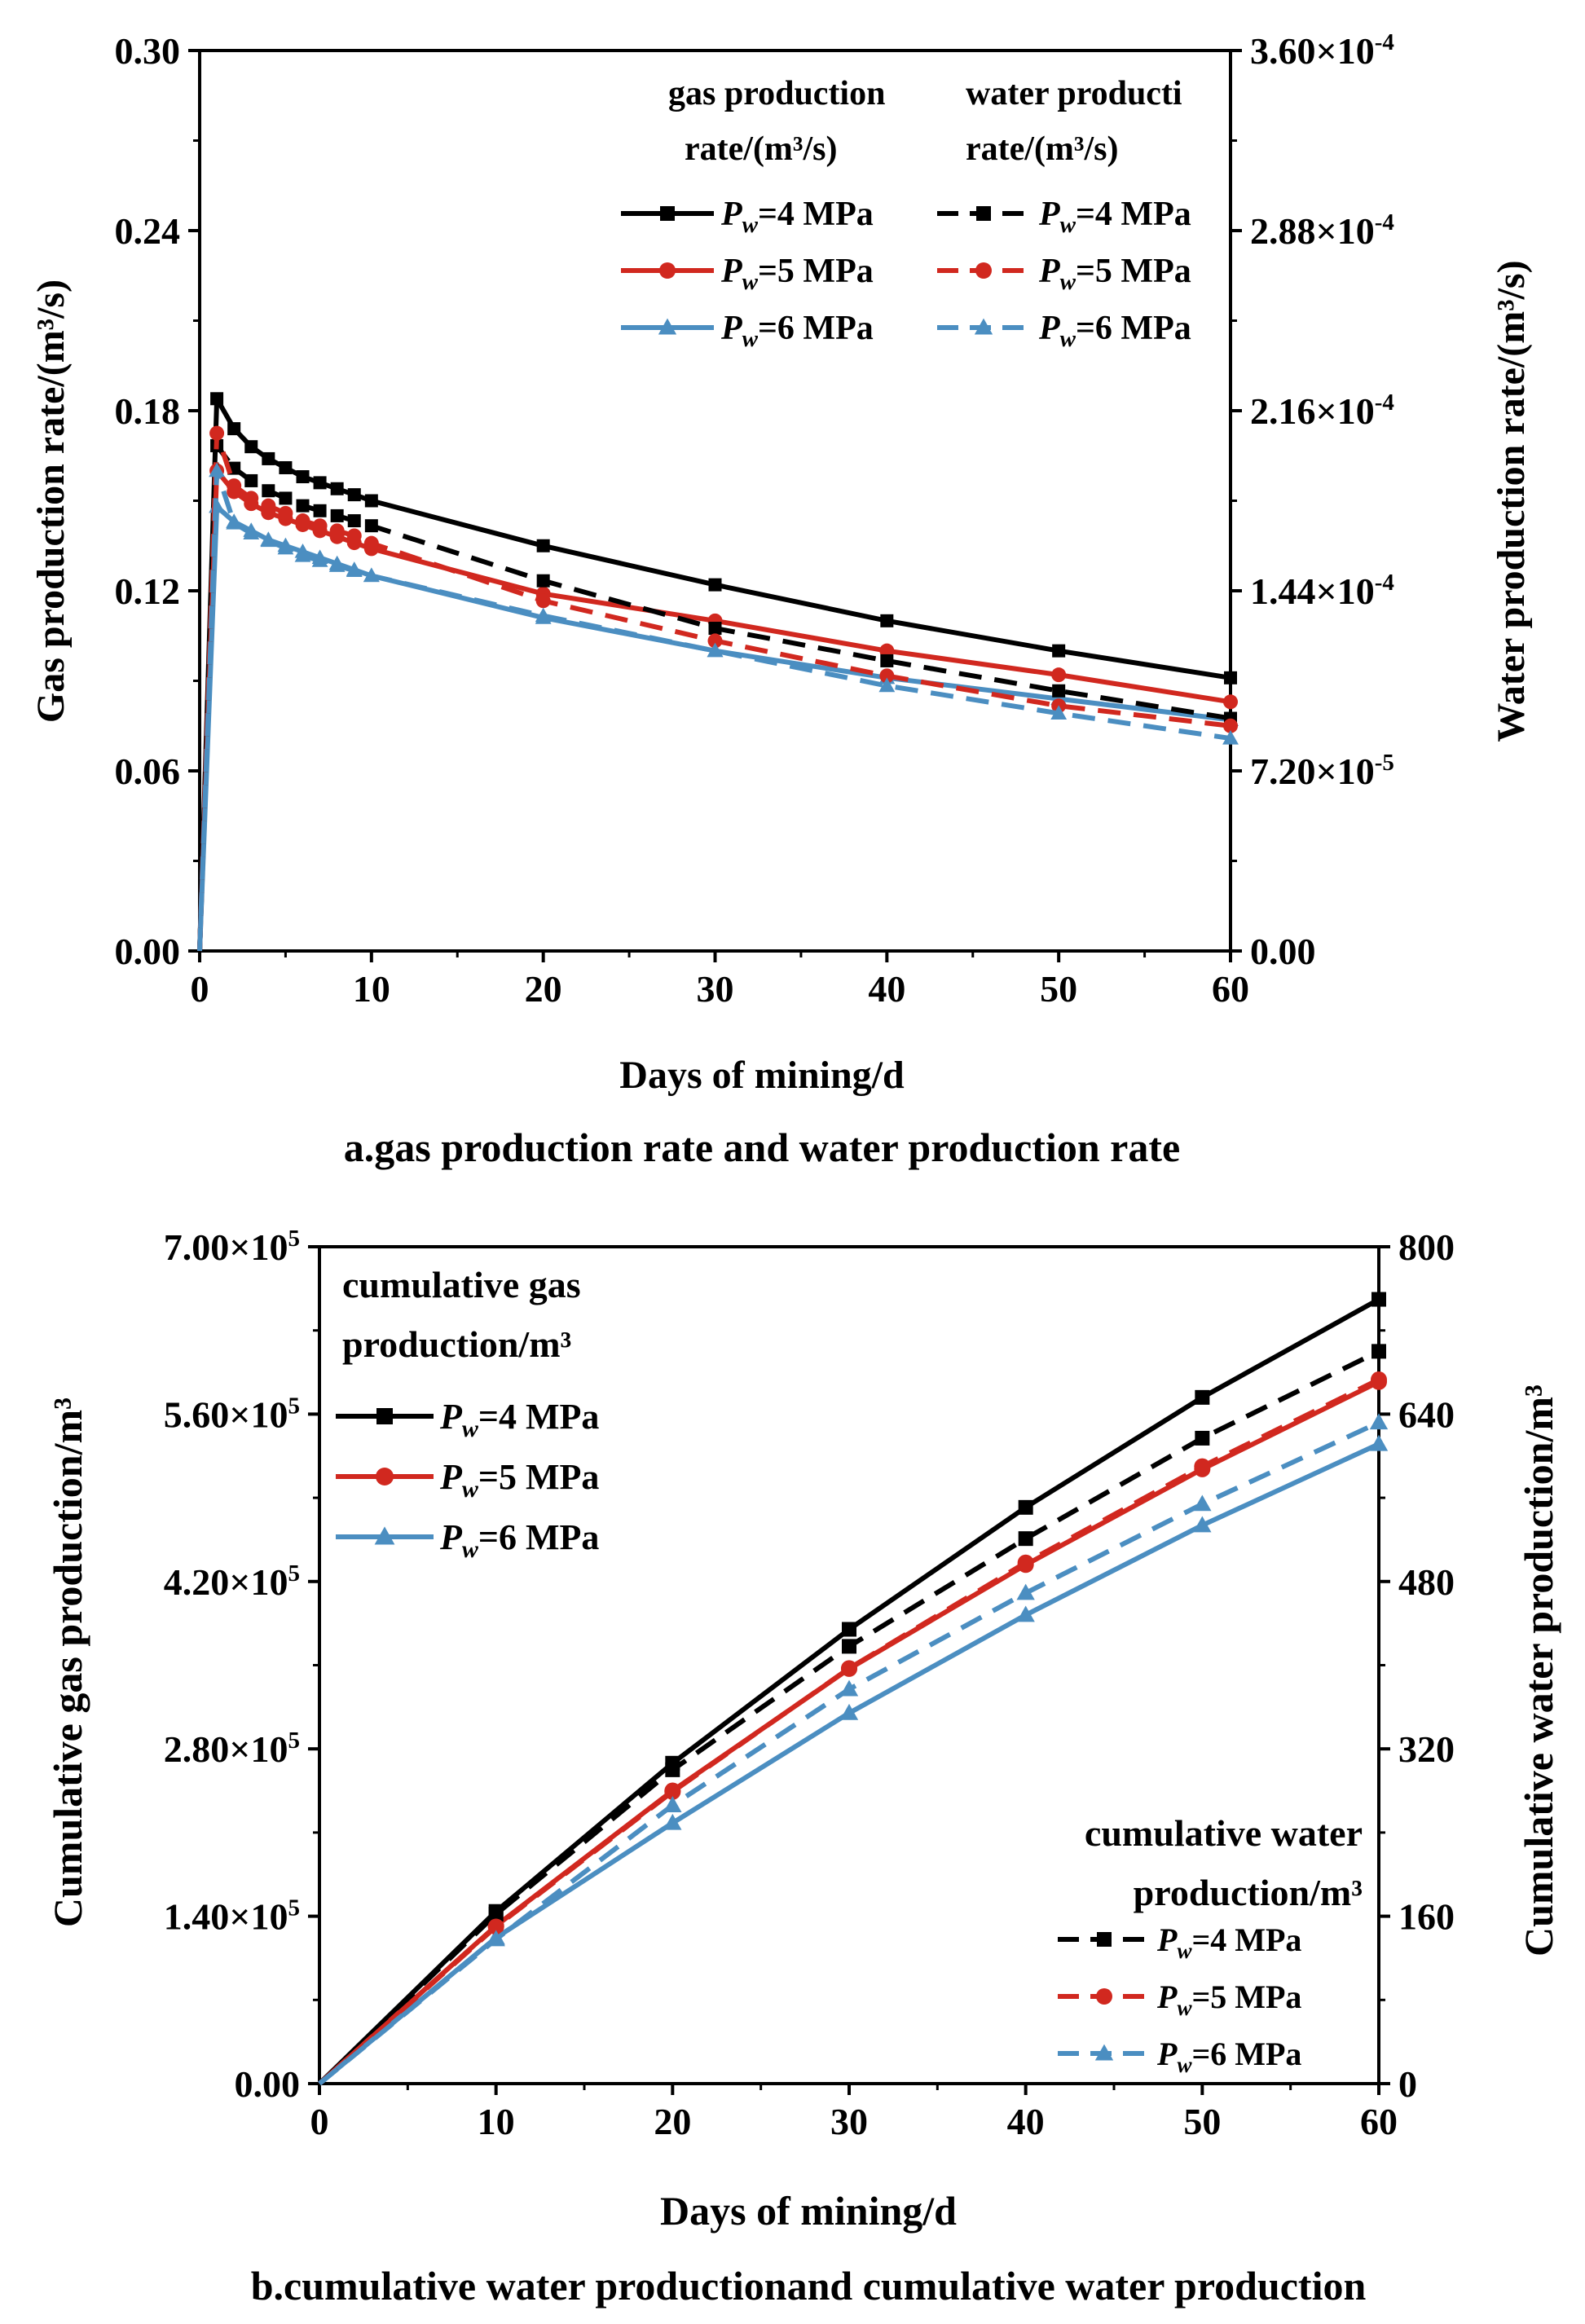 The width and height of the screenshot is (1585, 2324). What do you see at coordinates (1426, 1582) in the screenshot?
I see `y-right-tick-label: 480` at bounding box center [1426, 1582].